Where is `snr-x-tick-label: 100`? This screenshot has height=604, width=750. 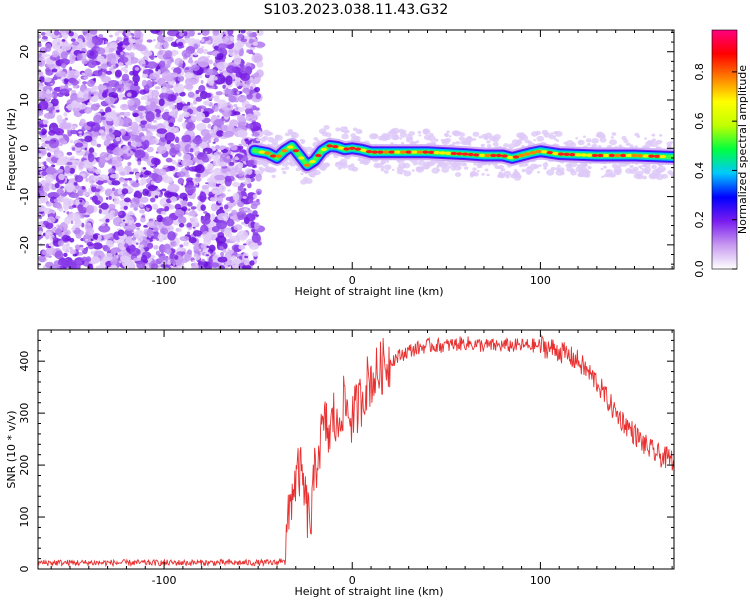
snr-x-tick-label: 100 is located at coordinates (540, 580).